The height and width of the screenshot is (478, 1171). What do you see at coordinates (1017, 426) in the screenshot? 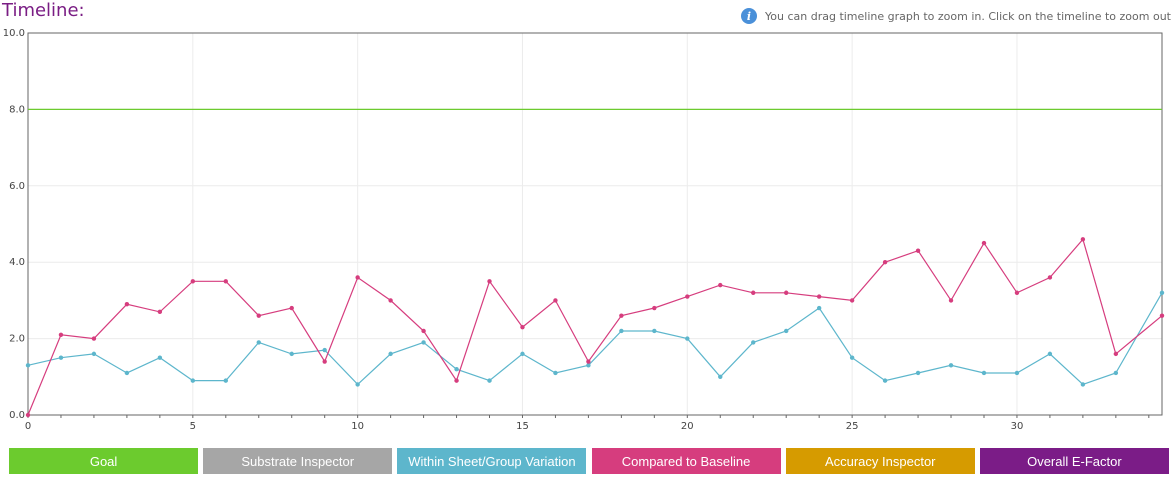
I see `x-tick-label: 30` at bounding box center [1017, 426].